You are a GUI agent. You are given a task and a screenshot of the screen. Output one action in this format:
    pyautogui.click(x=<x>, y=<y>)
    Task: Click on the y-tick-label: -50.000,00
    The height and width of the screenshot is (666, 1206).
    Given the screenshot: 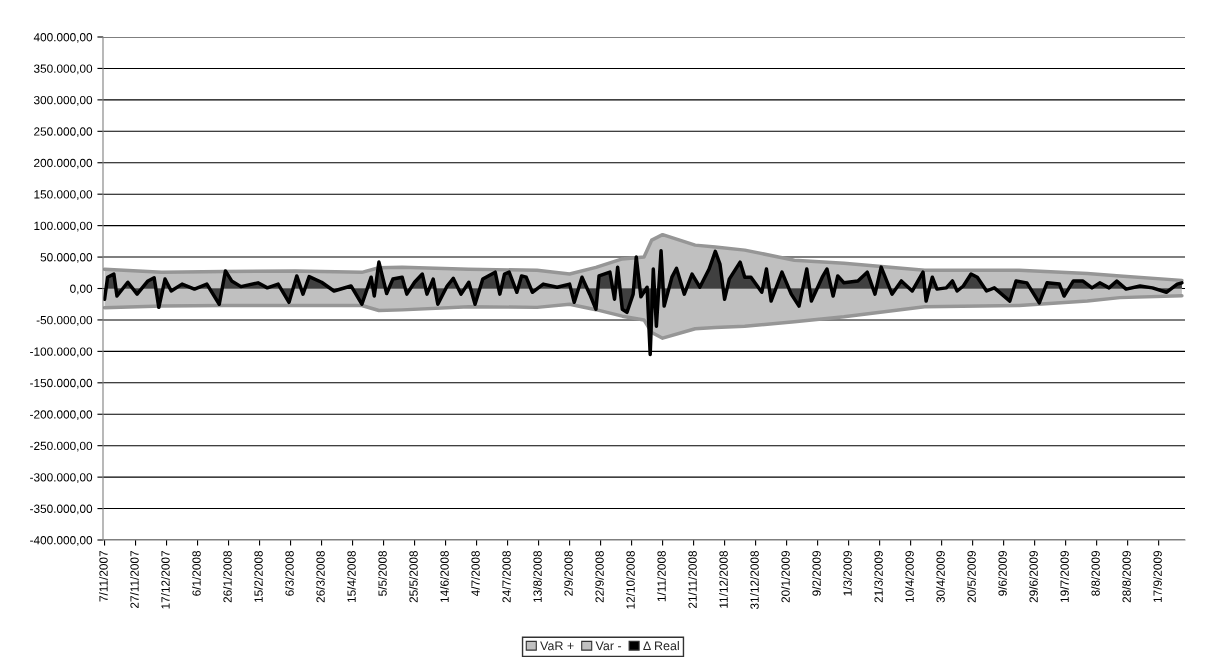 What is the action you would take?
    pyautogui.click(x=64, y=320)
    